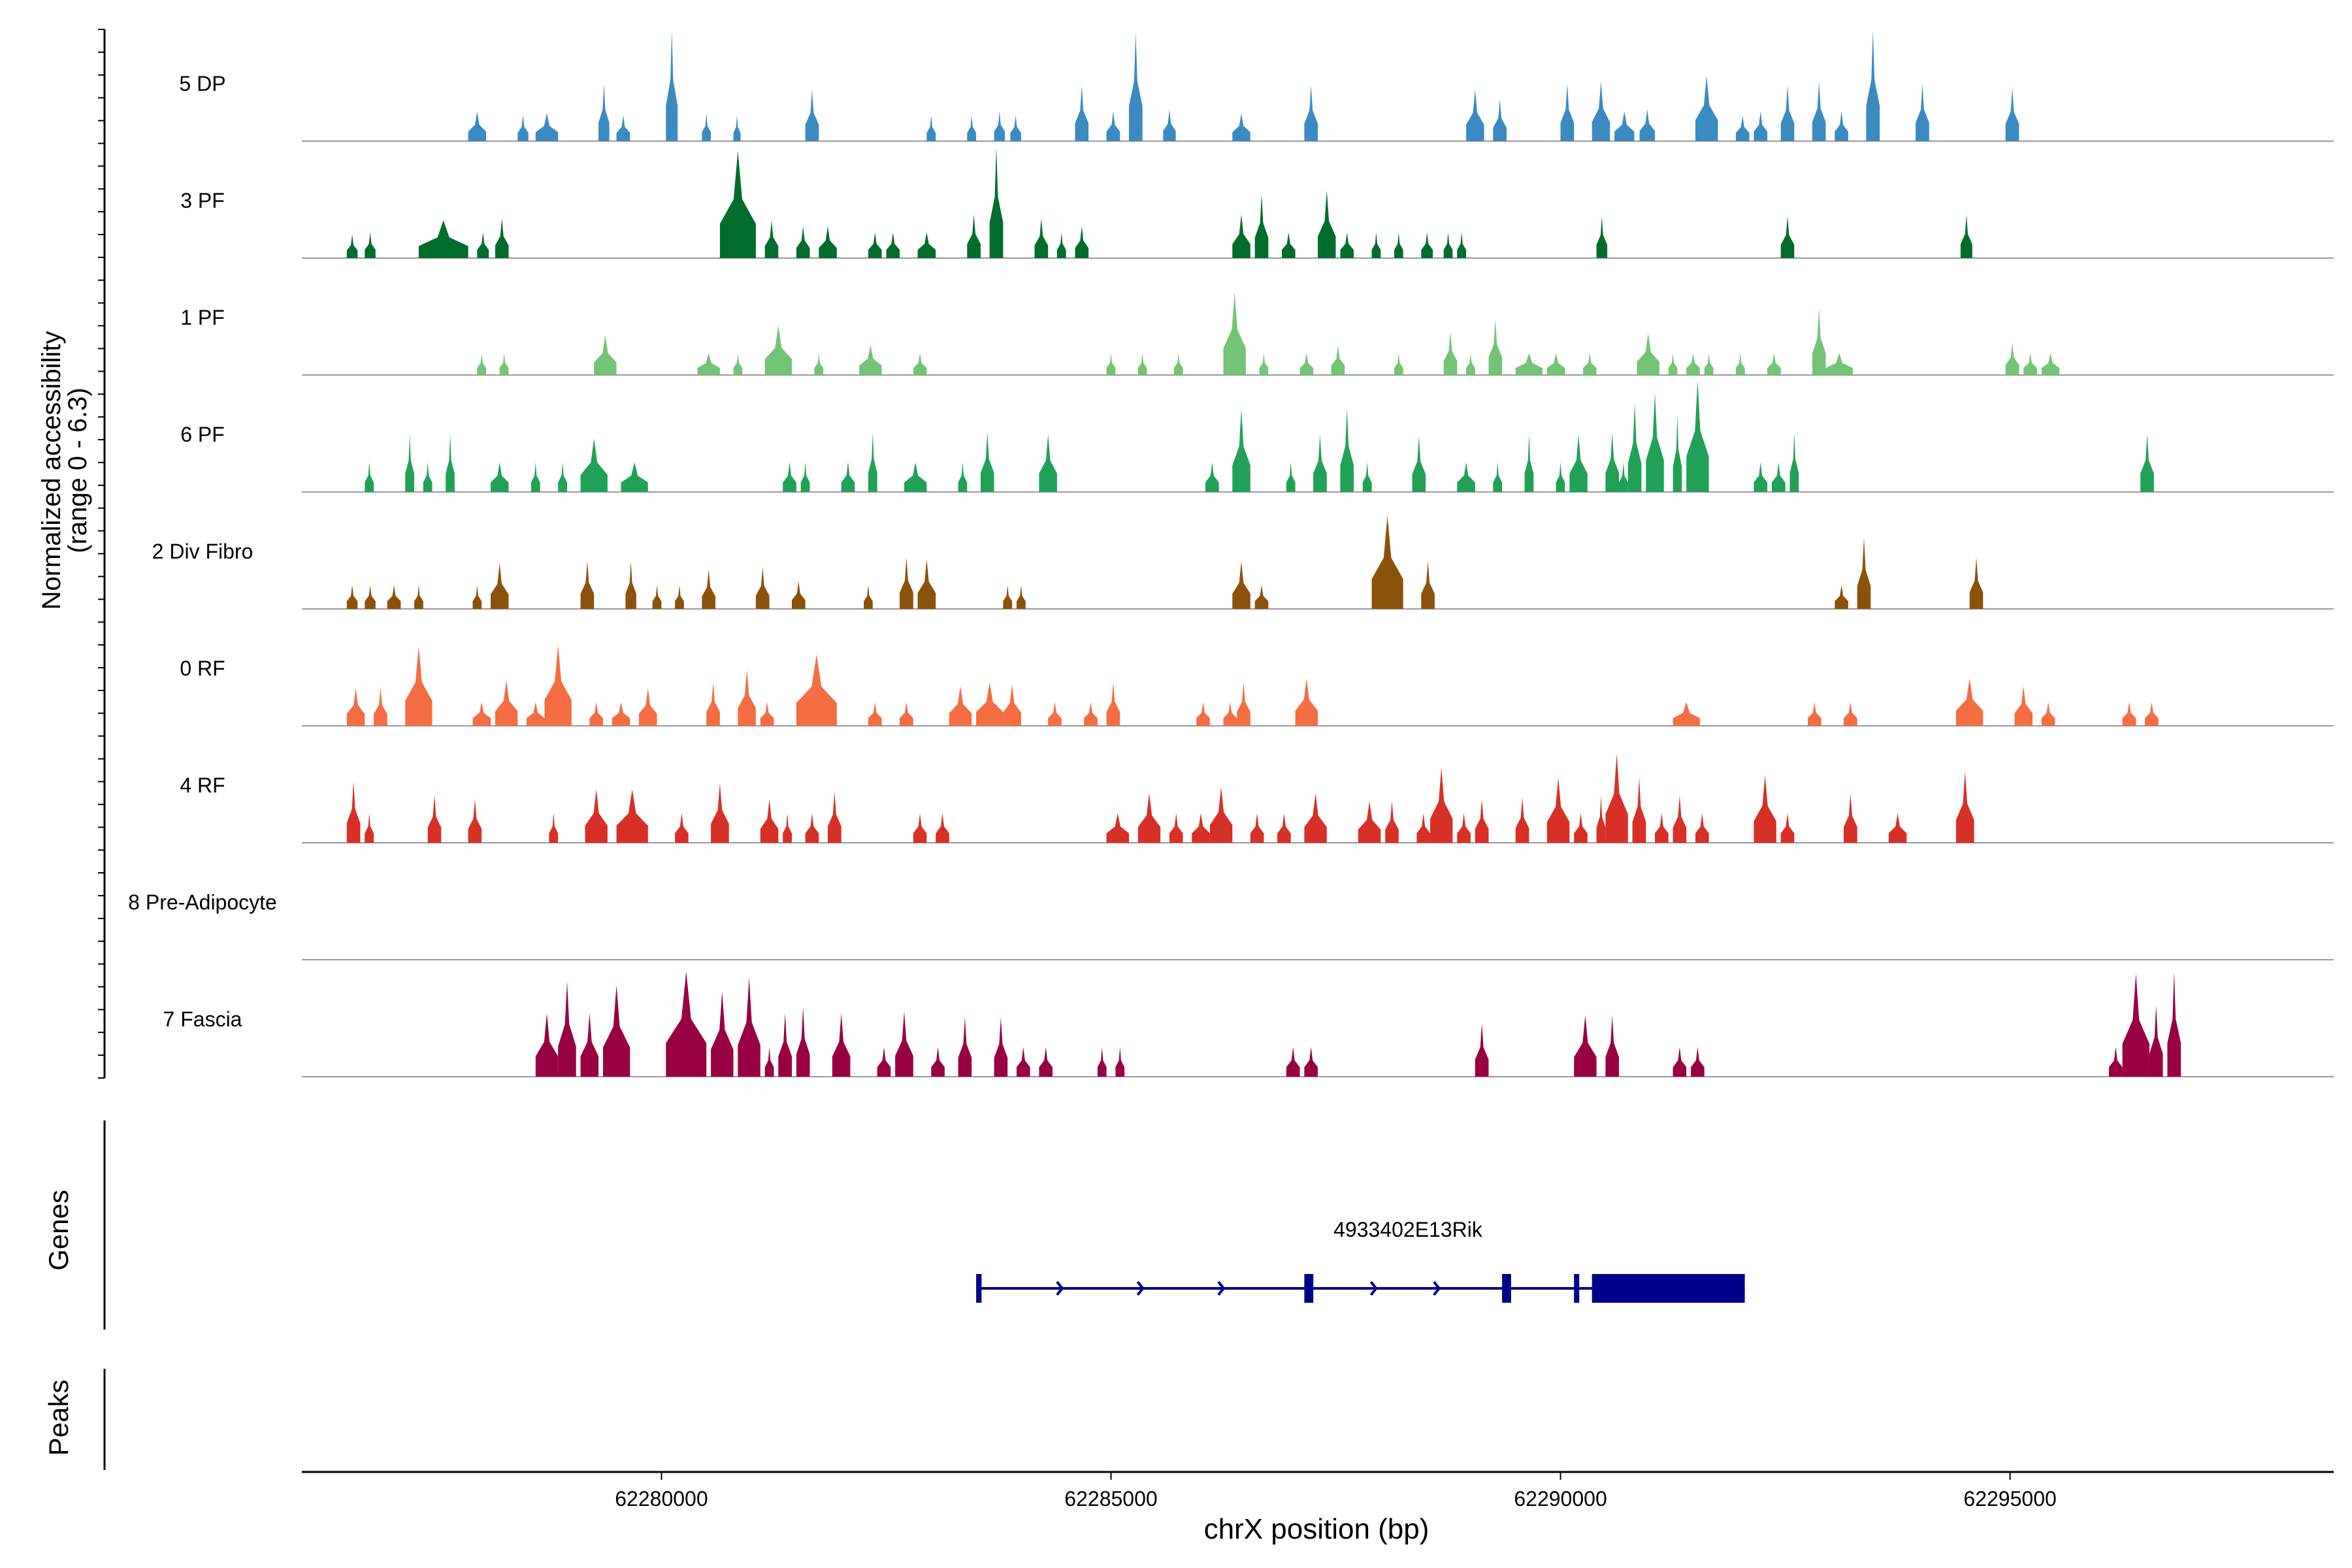  Describe the element at coordinates (58, 1230) in the screenshot. I see `genes-panel-label: Genes` at that location.